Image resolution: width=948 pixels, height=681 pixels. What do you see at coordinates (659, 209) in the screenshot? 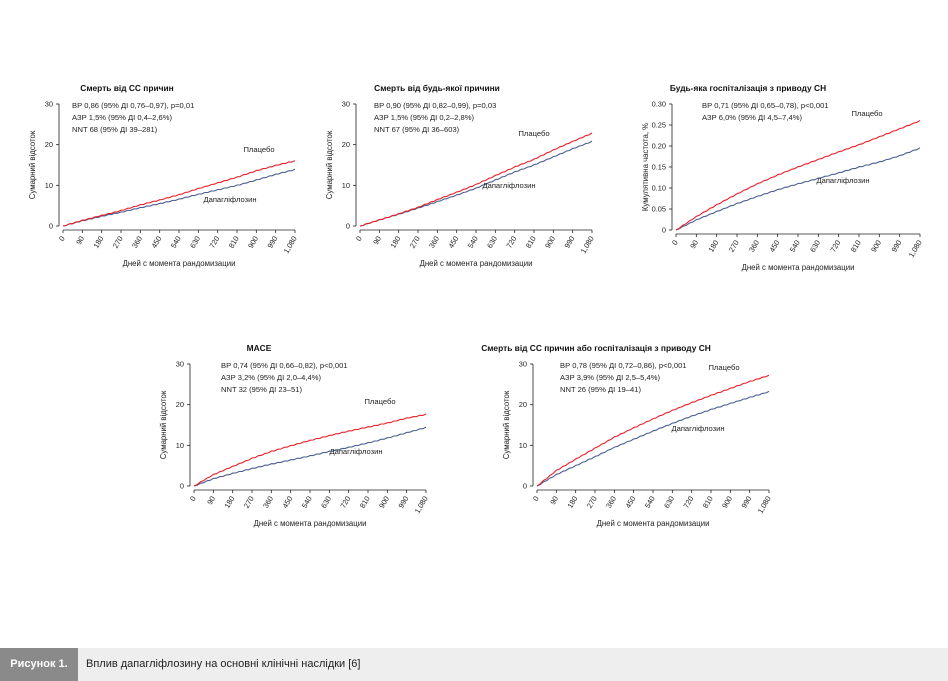
I see `y-tick-label: 0.05` at bounding box center [659, 209].